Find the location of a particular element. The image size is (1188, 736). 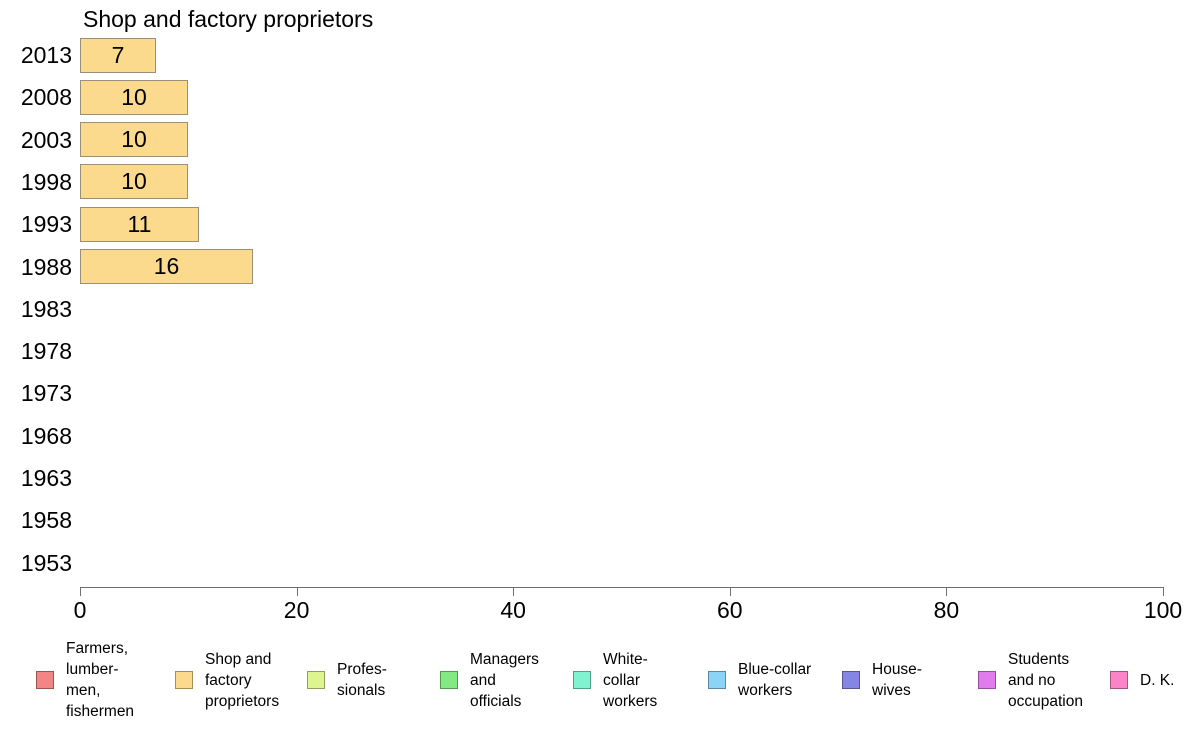

x-axis-tick-label: 100 is located at coordinates (1163, 610).